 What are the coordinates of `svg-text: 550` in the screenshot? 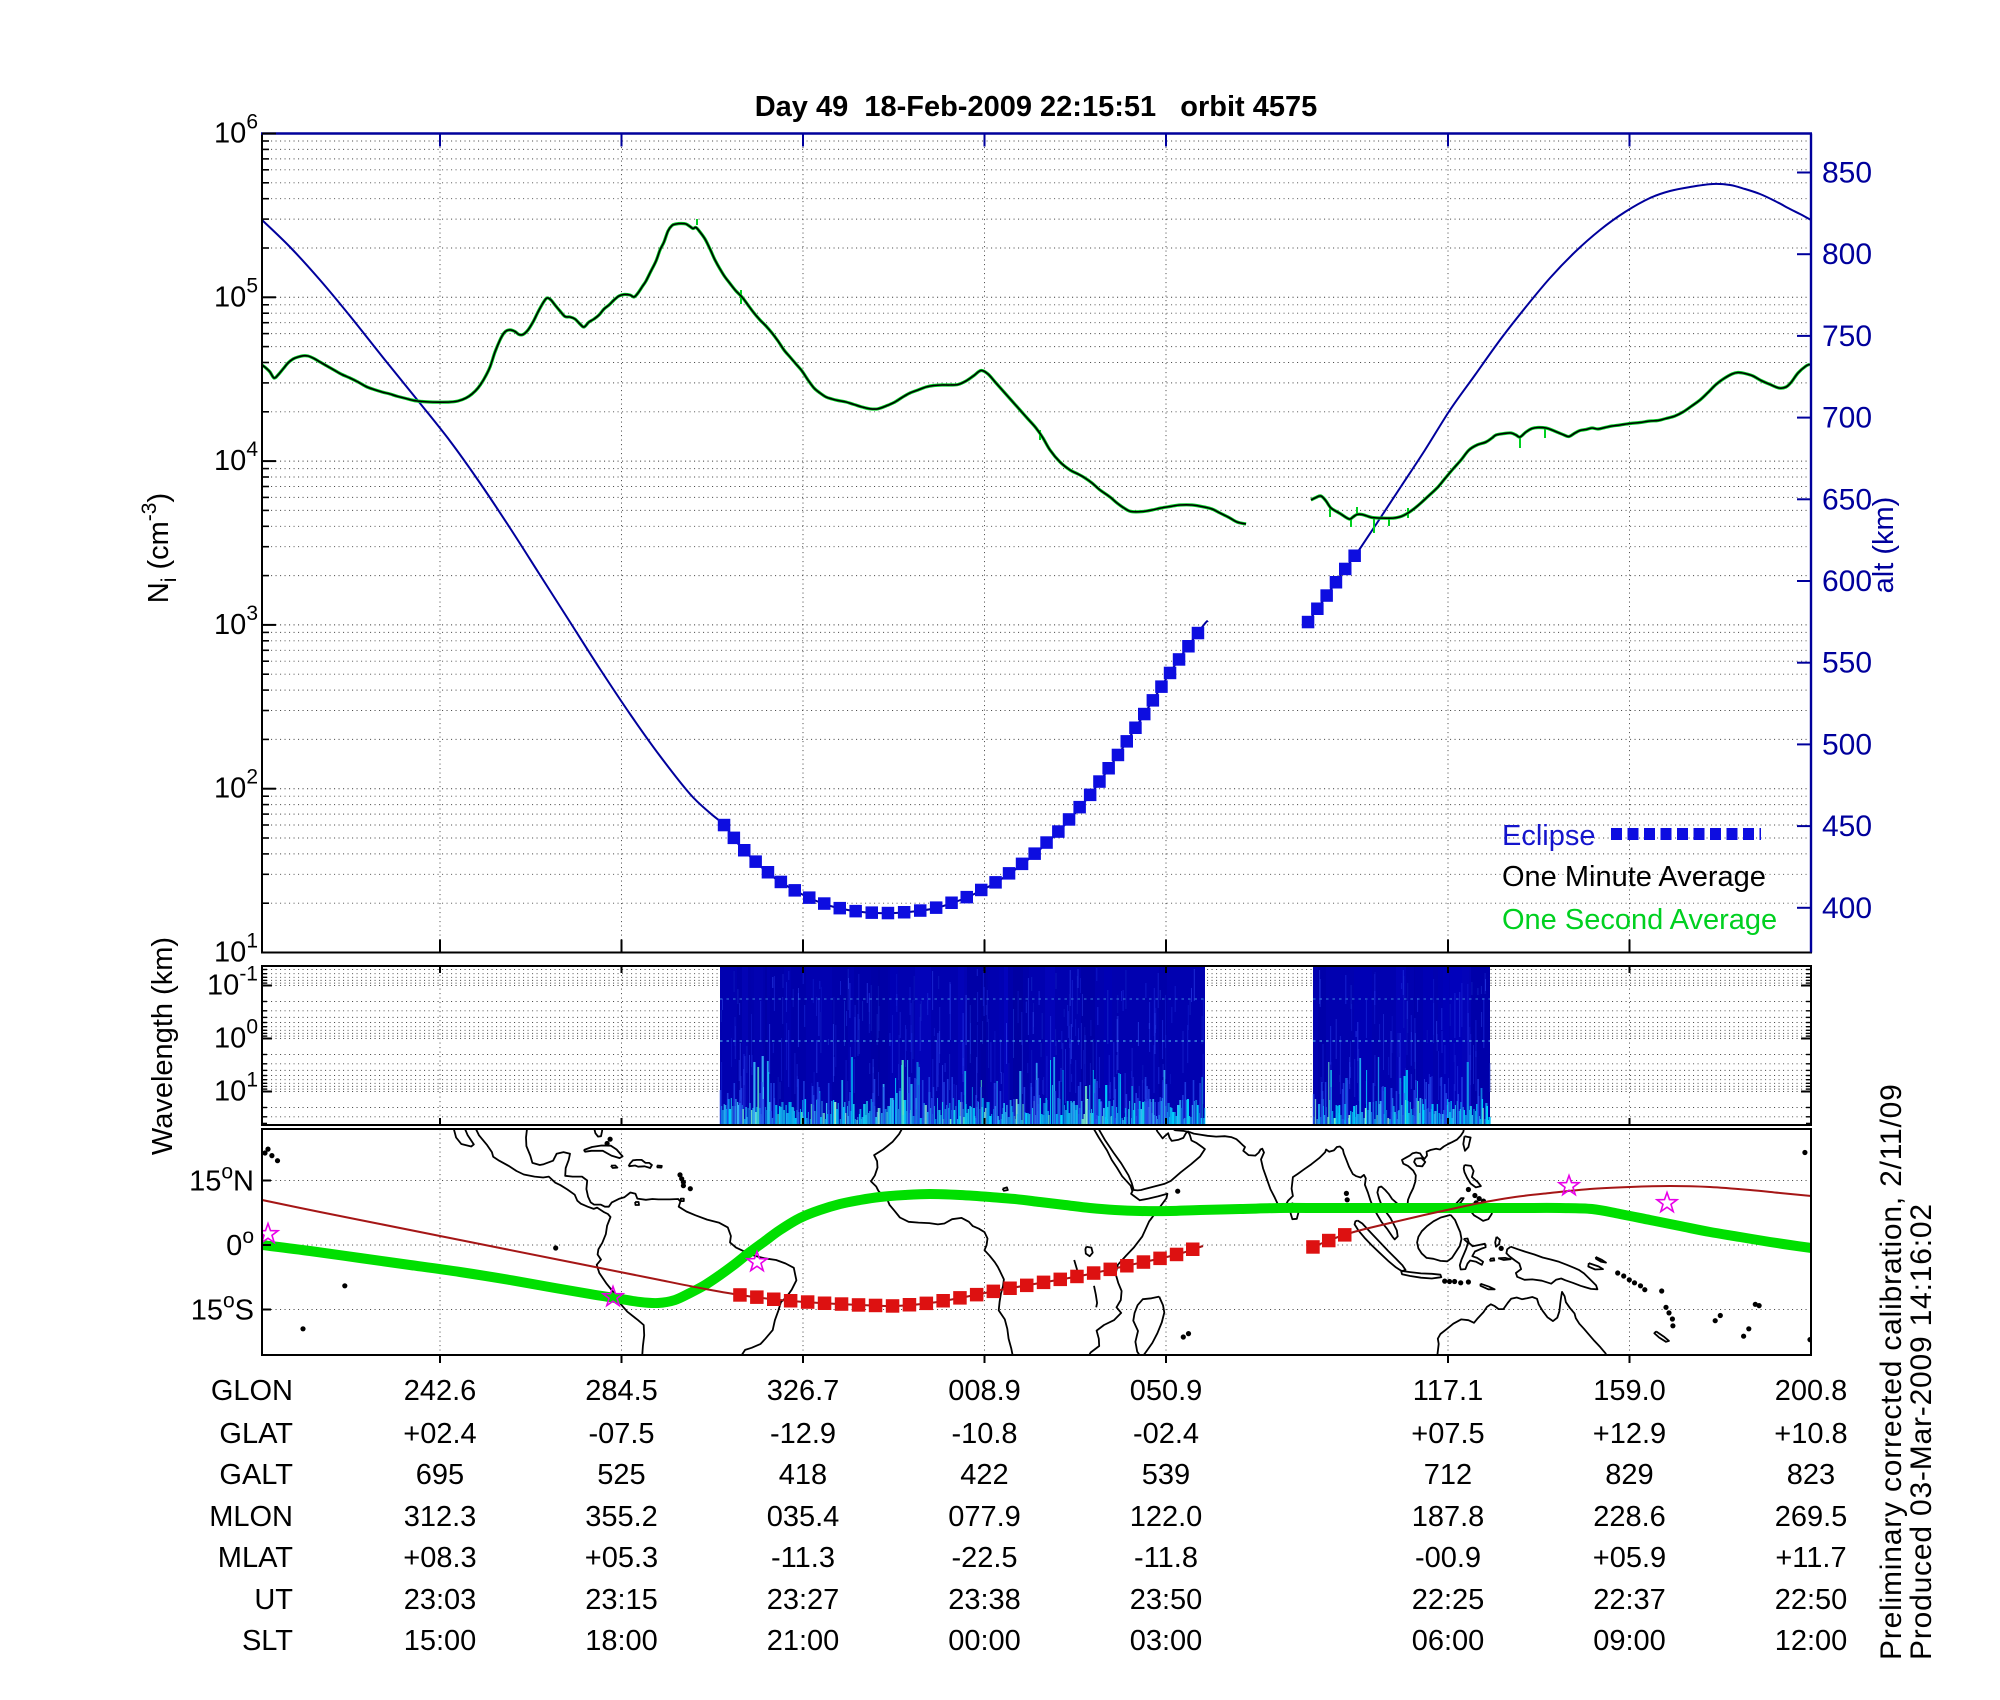 It's located at (1847, 663).